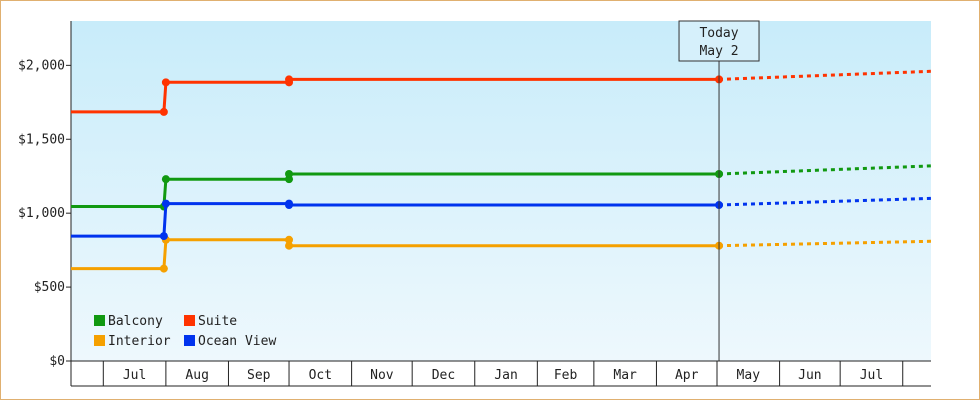 This screenshot has height=400, width=980. I want to click on today-marker: Today May 2, so click(719, 190).